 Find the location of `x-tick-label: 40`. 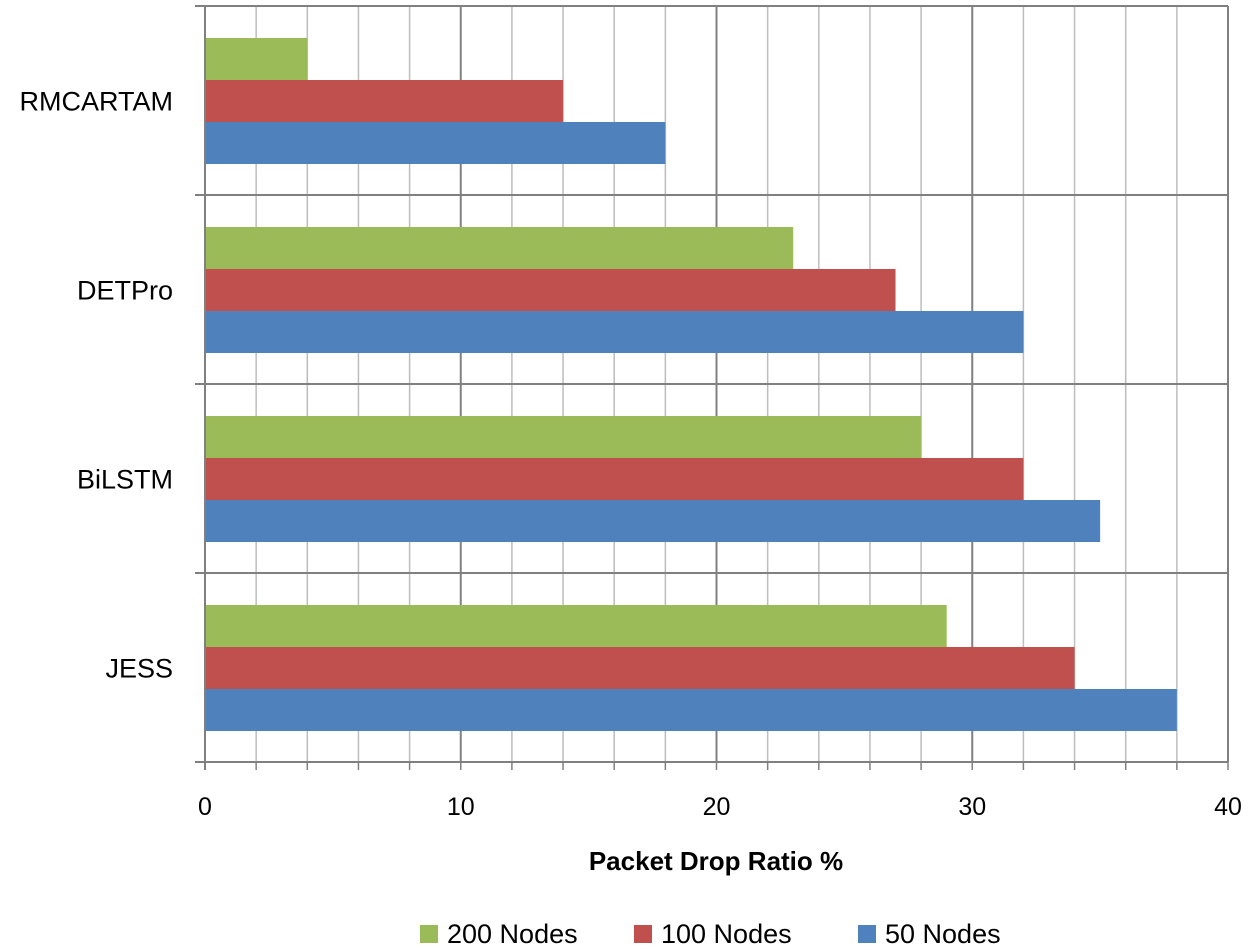

x-tick-label: 40 is located at coordinates (1228, 807).